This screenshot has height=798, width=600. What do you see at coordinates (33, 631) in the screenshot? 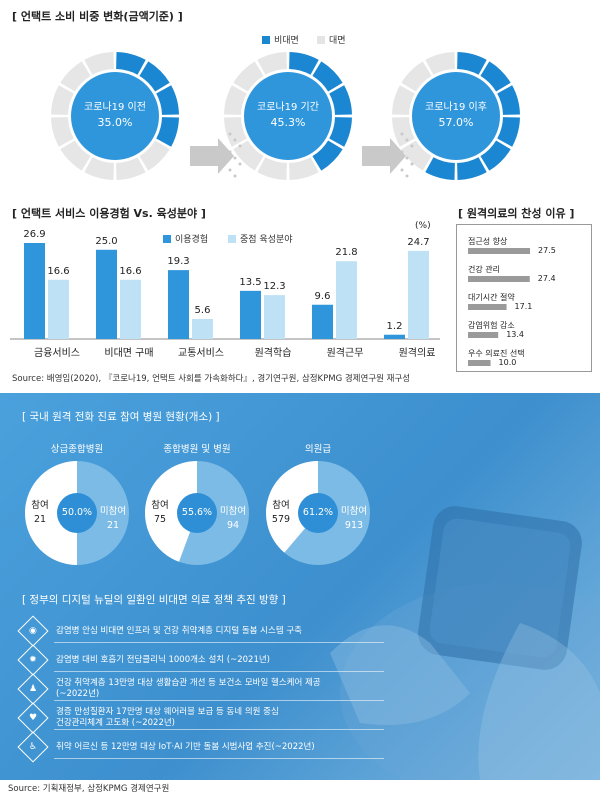
I see `eye-icon: ◉` at bounding box center [33, 631].